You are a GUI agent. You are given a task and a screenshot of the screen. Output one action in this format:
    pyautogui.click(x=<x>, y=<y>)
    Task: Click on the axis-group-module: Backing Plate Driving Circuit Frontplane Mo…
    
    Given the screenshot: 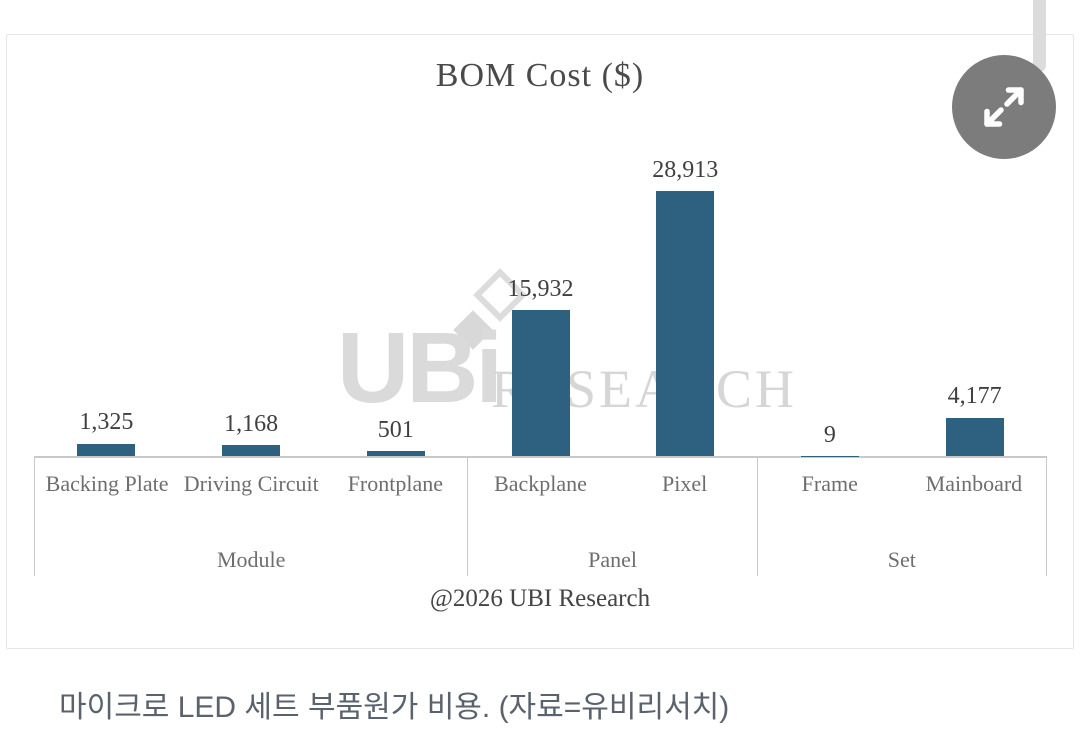 What is the action you would take?
    pyautogui.click(x=251, y=517)
    